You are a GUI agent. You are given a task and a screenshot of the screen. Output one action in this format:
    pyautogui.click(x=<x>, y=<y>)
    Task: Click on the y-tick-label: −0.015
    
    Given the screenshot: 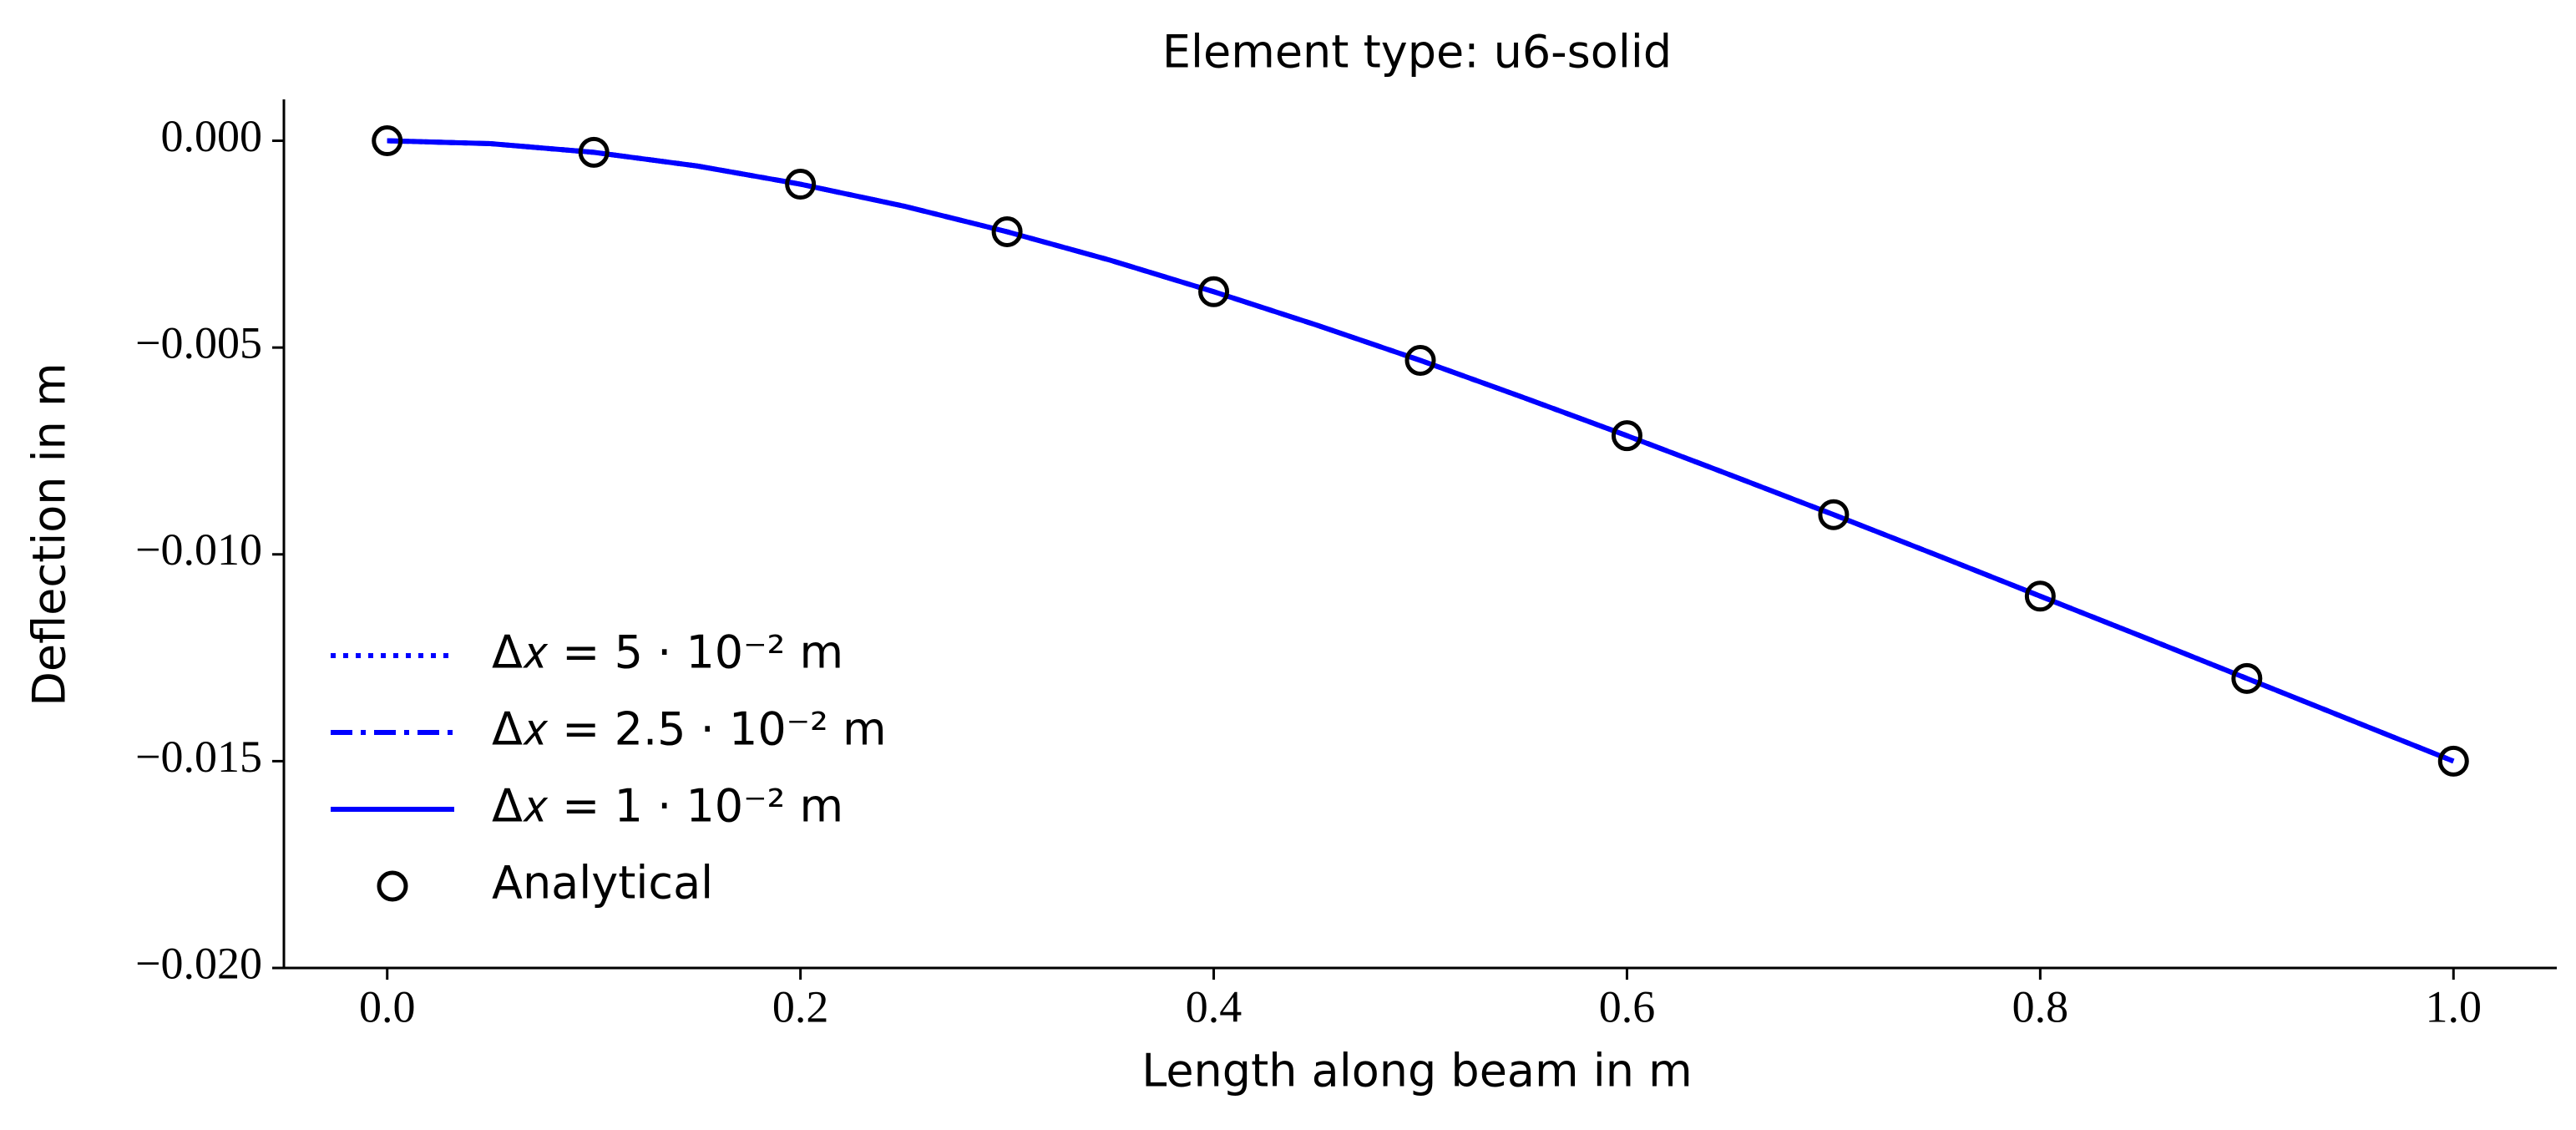 What is the action you would take?
    pyautogui.click(x=198, y=757)
    